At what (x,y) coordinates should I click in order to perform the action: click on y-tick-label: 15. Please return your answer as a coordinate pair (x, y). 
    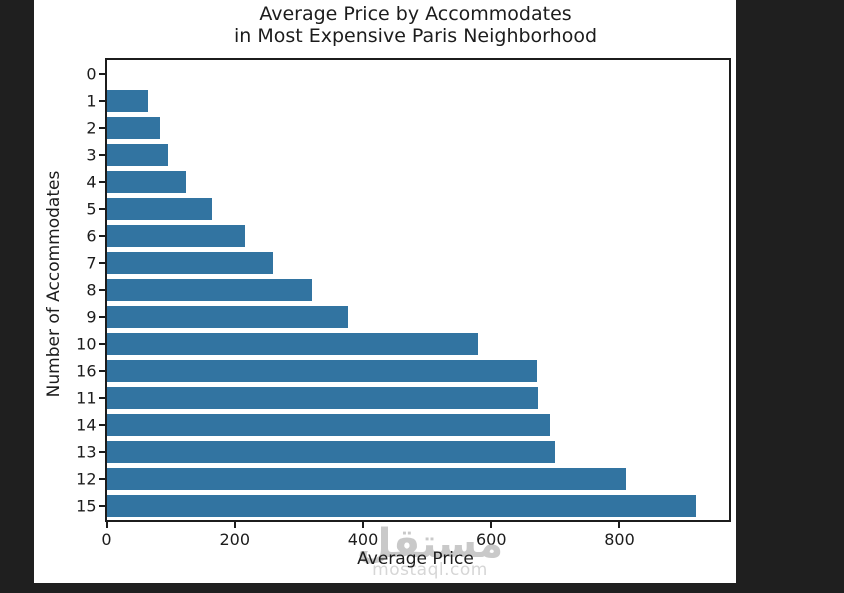
    Looking at the image, I should click on (86, 506).